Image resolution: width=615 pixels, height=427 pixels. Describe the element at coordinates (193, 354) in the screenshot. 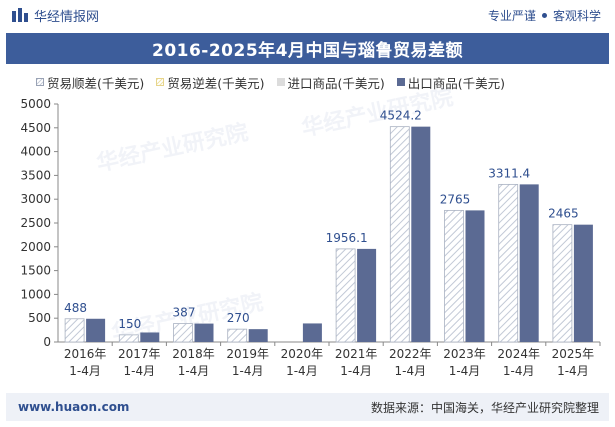

I see `x-tick-label: 2018年` at that location.